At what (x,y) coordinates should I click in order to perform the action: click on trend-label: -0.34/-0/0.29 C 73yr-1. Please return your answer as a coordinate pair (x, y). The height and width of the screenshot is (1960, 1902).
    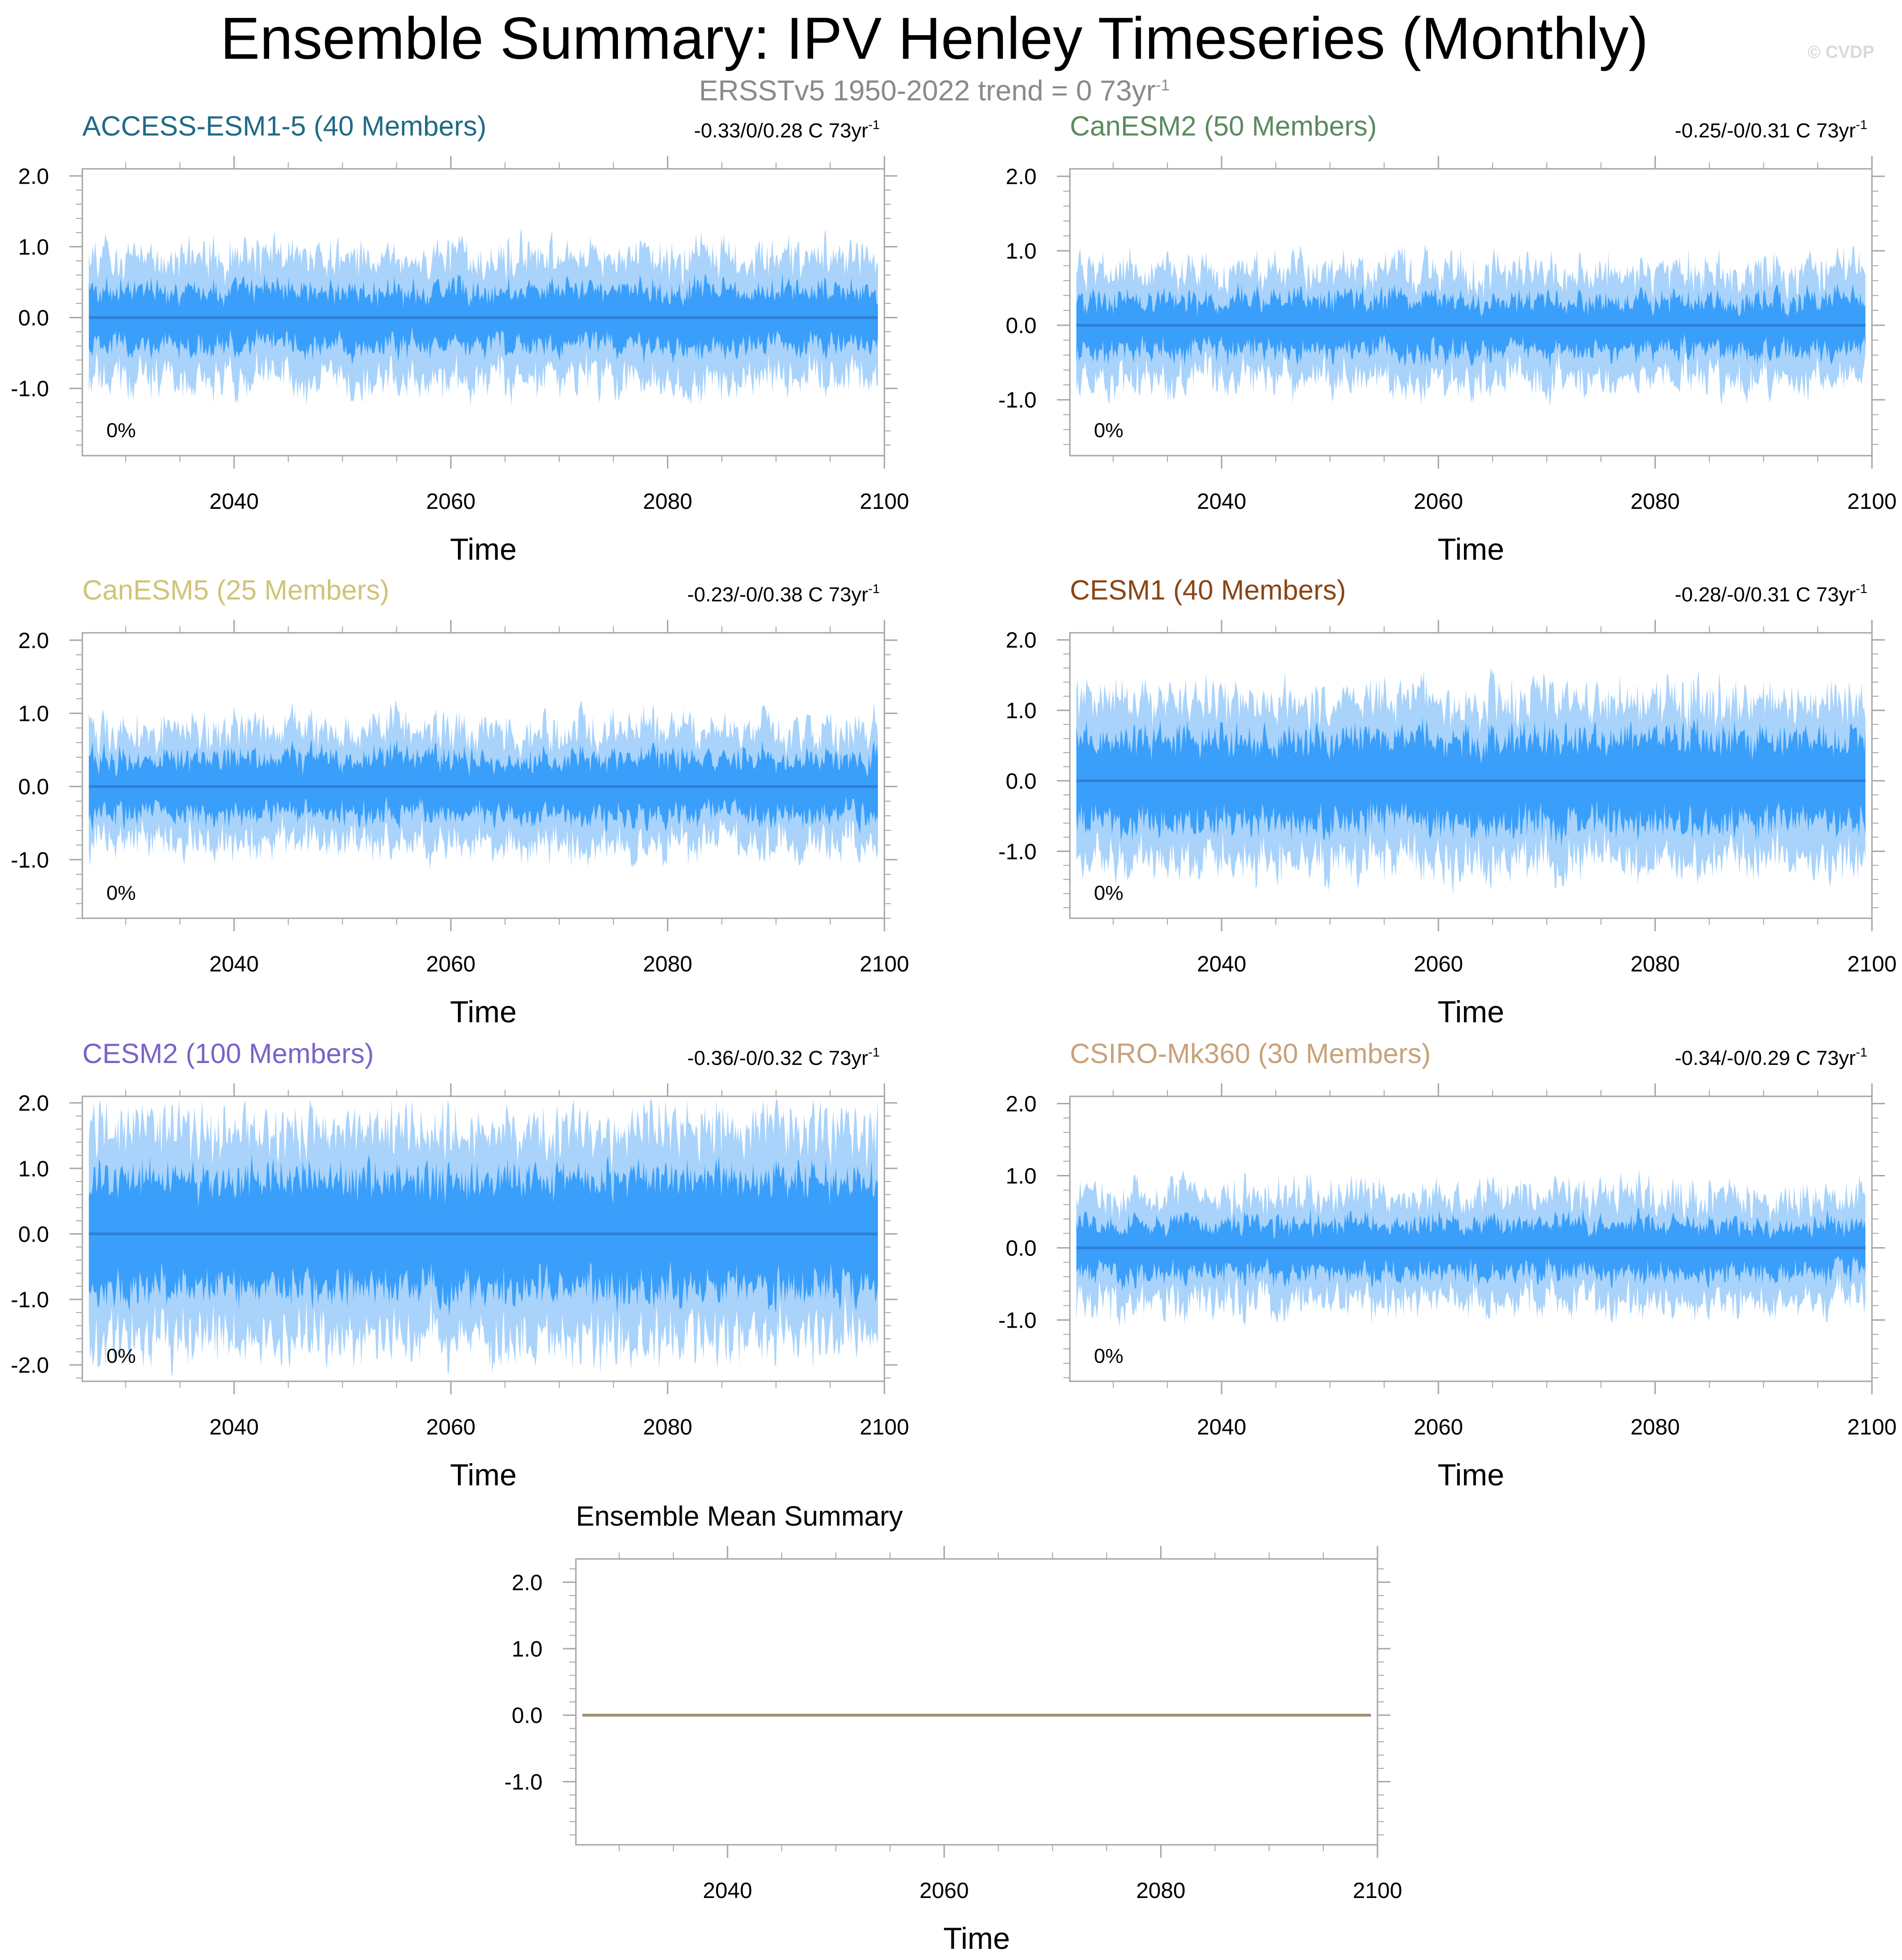
    Looking at the image, I should click on (1771, 1057).